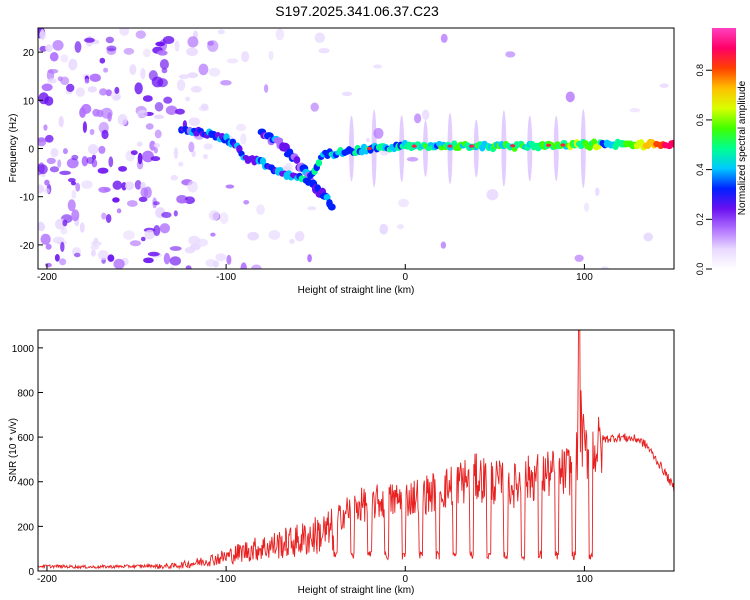 The image size is (750, 600). Describe the element at coordinates (700, 70) in the screenshot. I see `colorbar-tick-label: 0.8` at that location.